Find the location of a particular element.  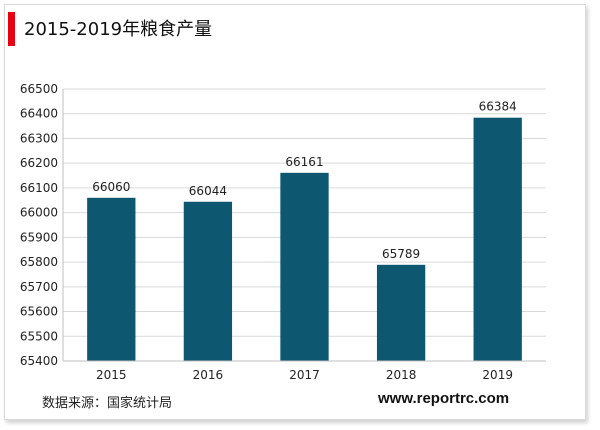

title-accent-bar is located at coordinates (11, 29).